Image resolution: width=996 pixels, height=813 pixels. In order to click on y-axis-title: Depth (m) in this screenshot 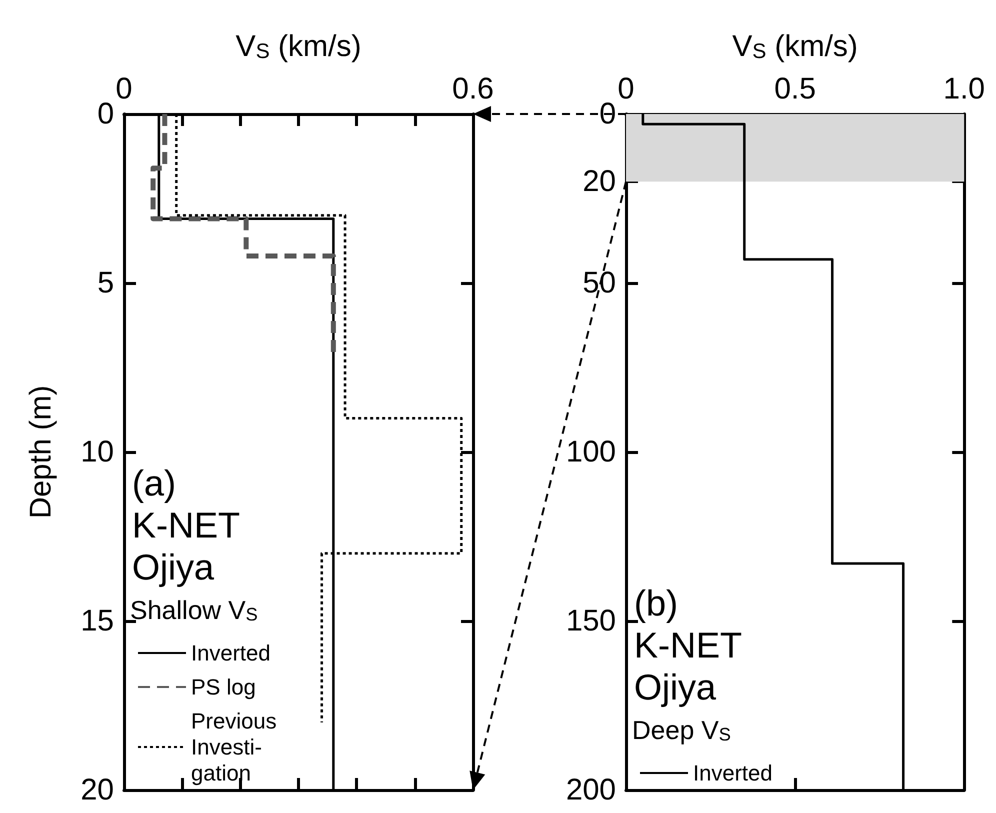, I will do `click(41, 452)`.